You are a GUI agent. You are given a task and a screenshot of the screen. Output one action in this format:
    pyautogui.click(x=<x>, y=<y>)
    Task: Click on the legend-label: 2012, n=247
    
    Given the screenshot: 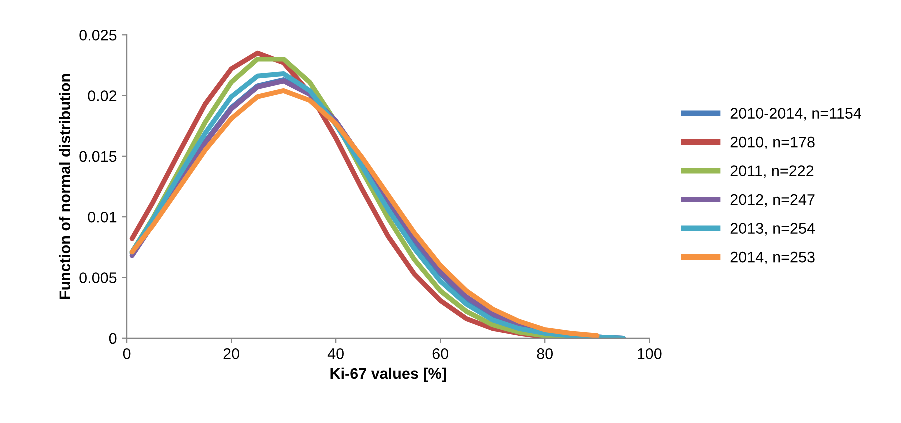 What is the action you would take?
    pyautogui.click(x=772, y=201)
    